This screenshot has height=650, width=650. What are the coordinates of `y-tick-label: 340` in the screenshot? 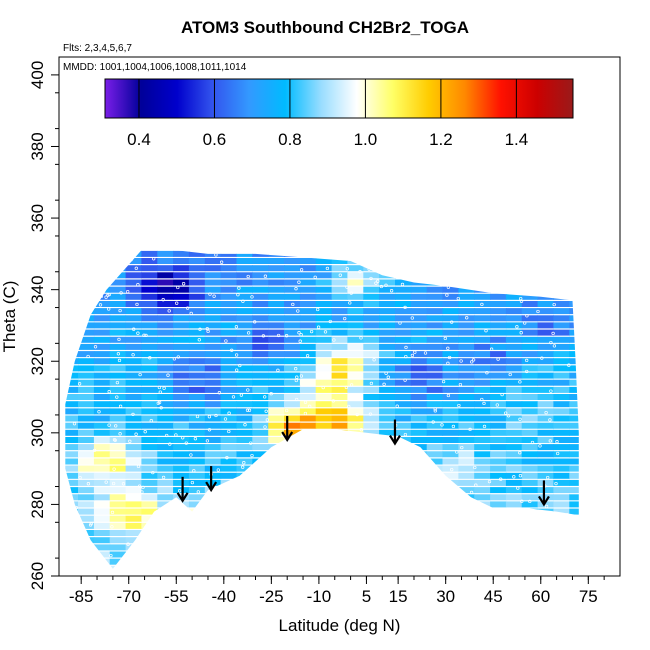 It's located at (37, 289).